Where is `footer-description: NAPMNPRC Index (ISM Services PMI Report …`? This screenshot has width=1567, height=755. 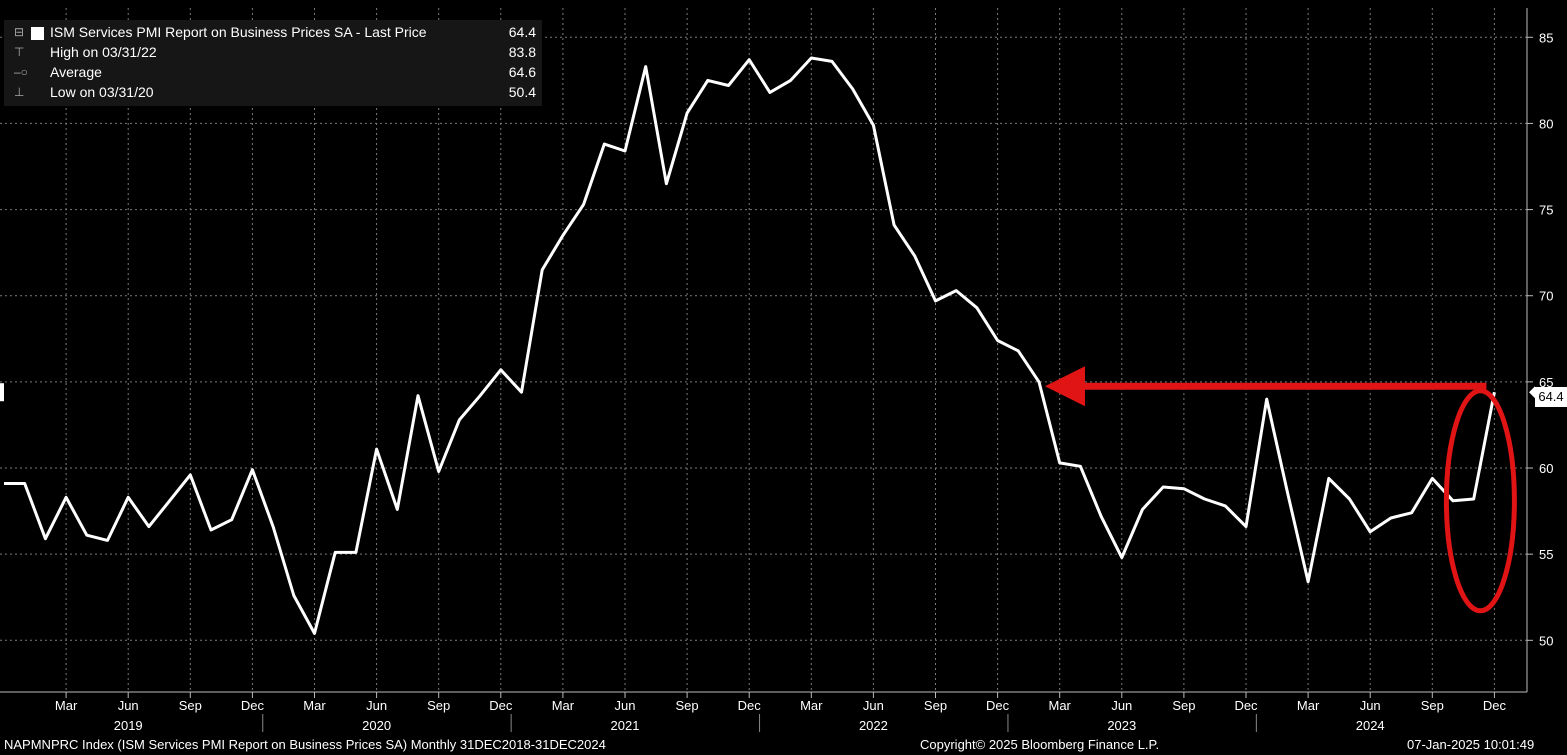
footer-description: NAPMNPRC Index (ISM Services PMI Report … is located at coordinates (305, 744).